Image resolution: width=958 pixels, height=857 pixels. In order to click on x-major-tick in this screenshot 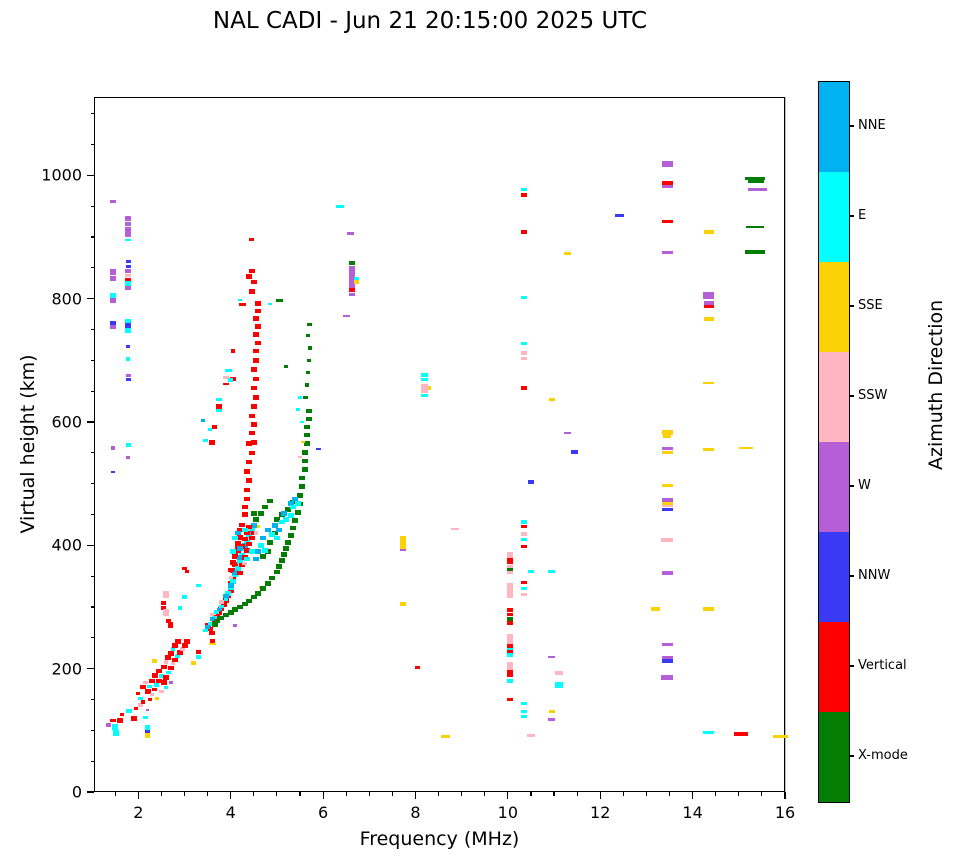, I will do `click(693, 795)`.